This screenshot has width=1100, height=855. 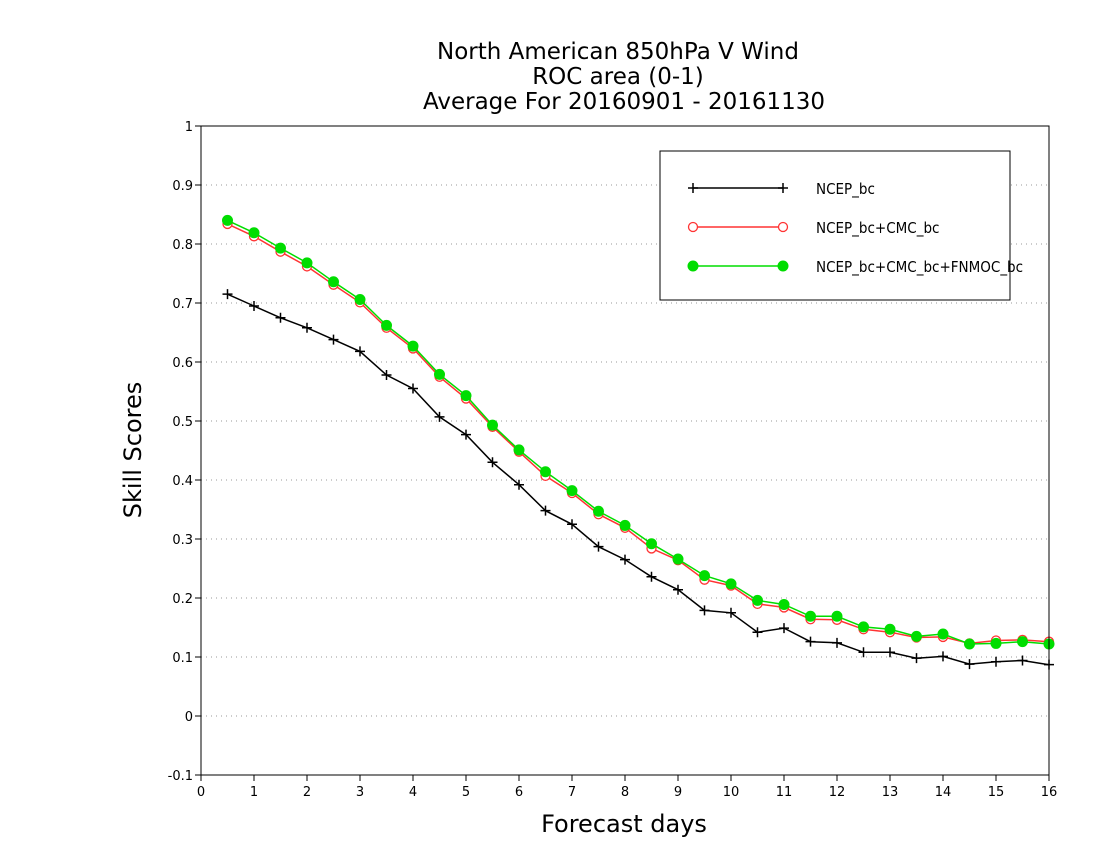 What do you see at coordinates (133, 450) in the screenshot?
I see `y-axis-label: Skill Scores` at bounding box center [133, 450].